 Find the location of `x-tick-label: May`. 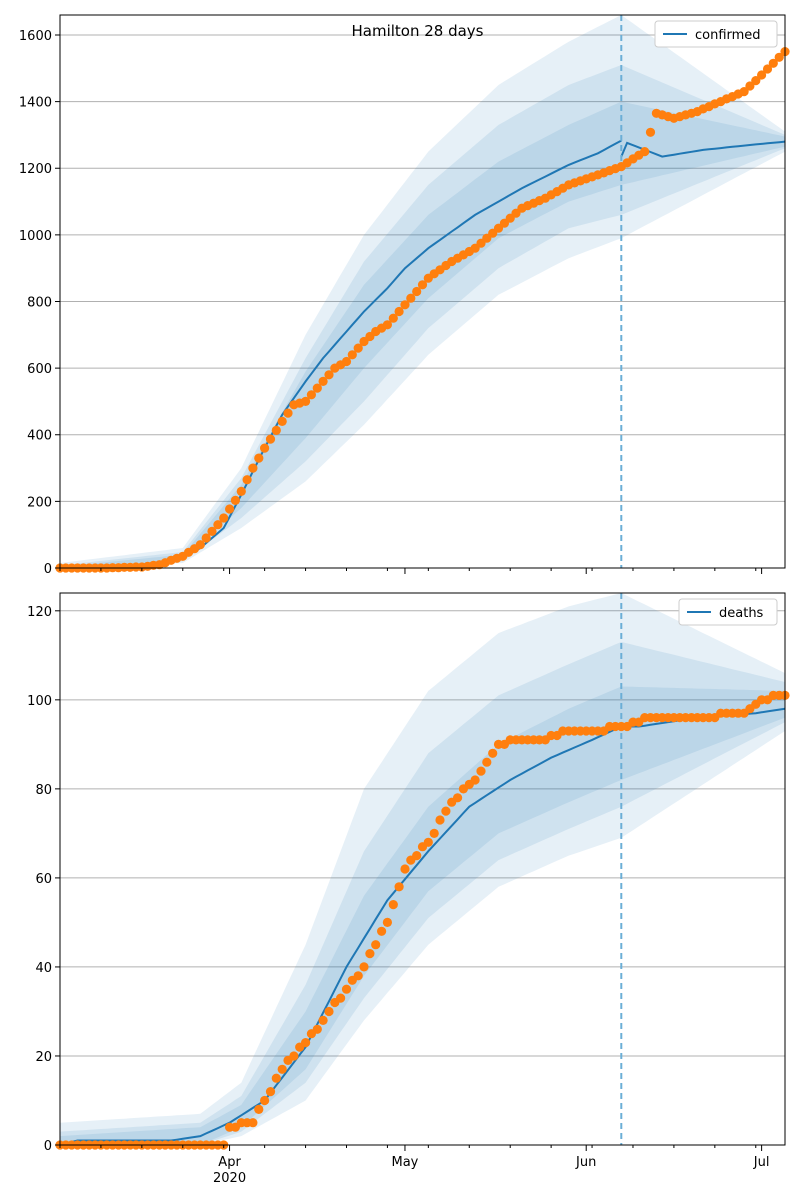

x-tick-label: May is located at coordinates (405, 1162).